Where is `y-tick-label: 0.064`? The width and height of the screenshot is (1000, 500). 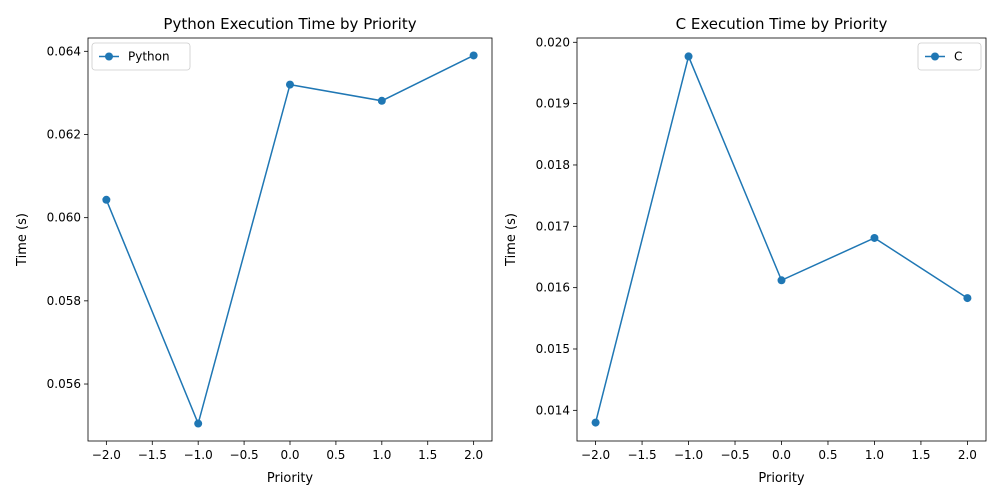 y-tick-label: 0.064 is located at coordinates (64, 51).